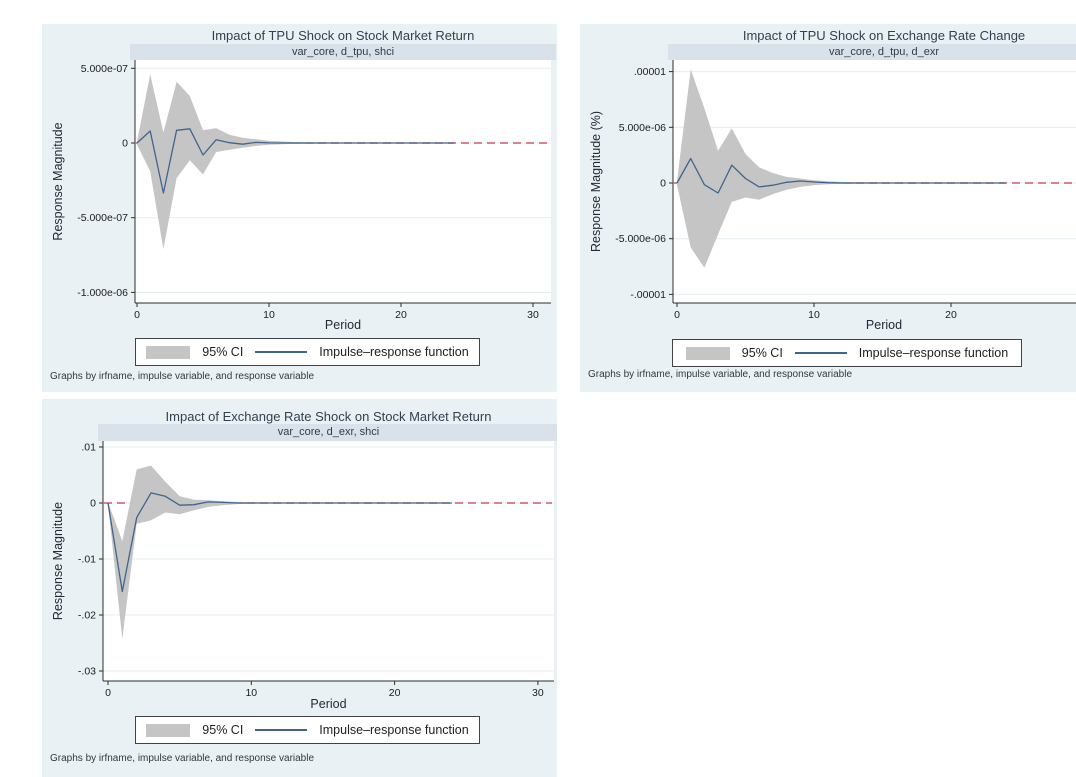 Image resolution: width=1076 pixels, height=777 pixels. I want to click on svg-text: -.02, so click(87, 616).